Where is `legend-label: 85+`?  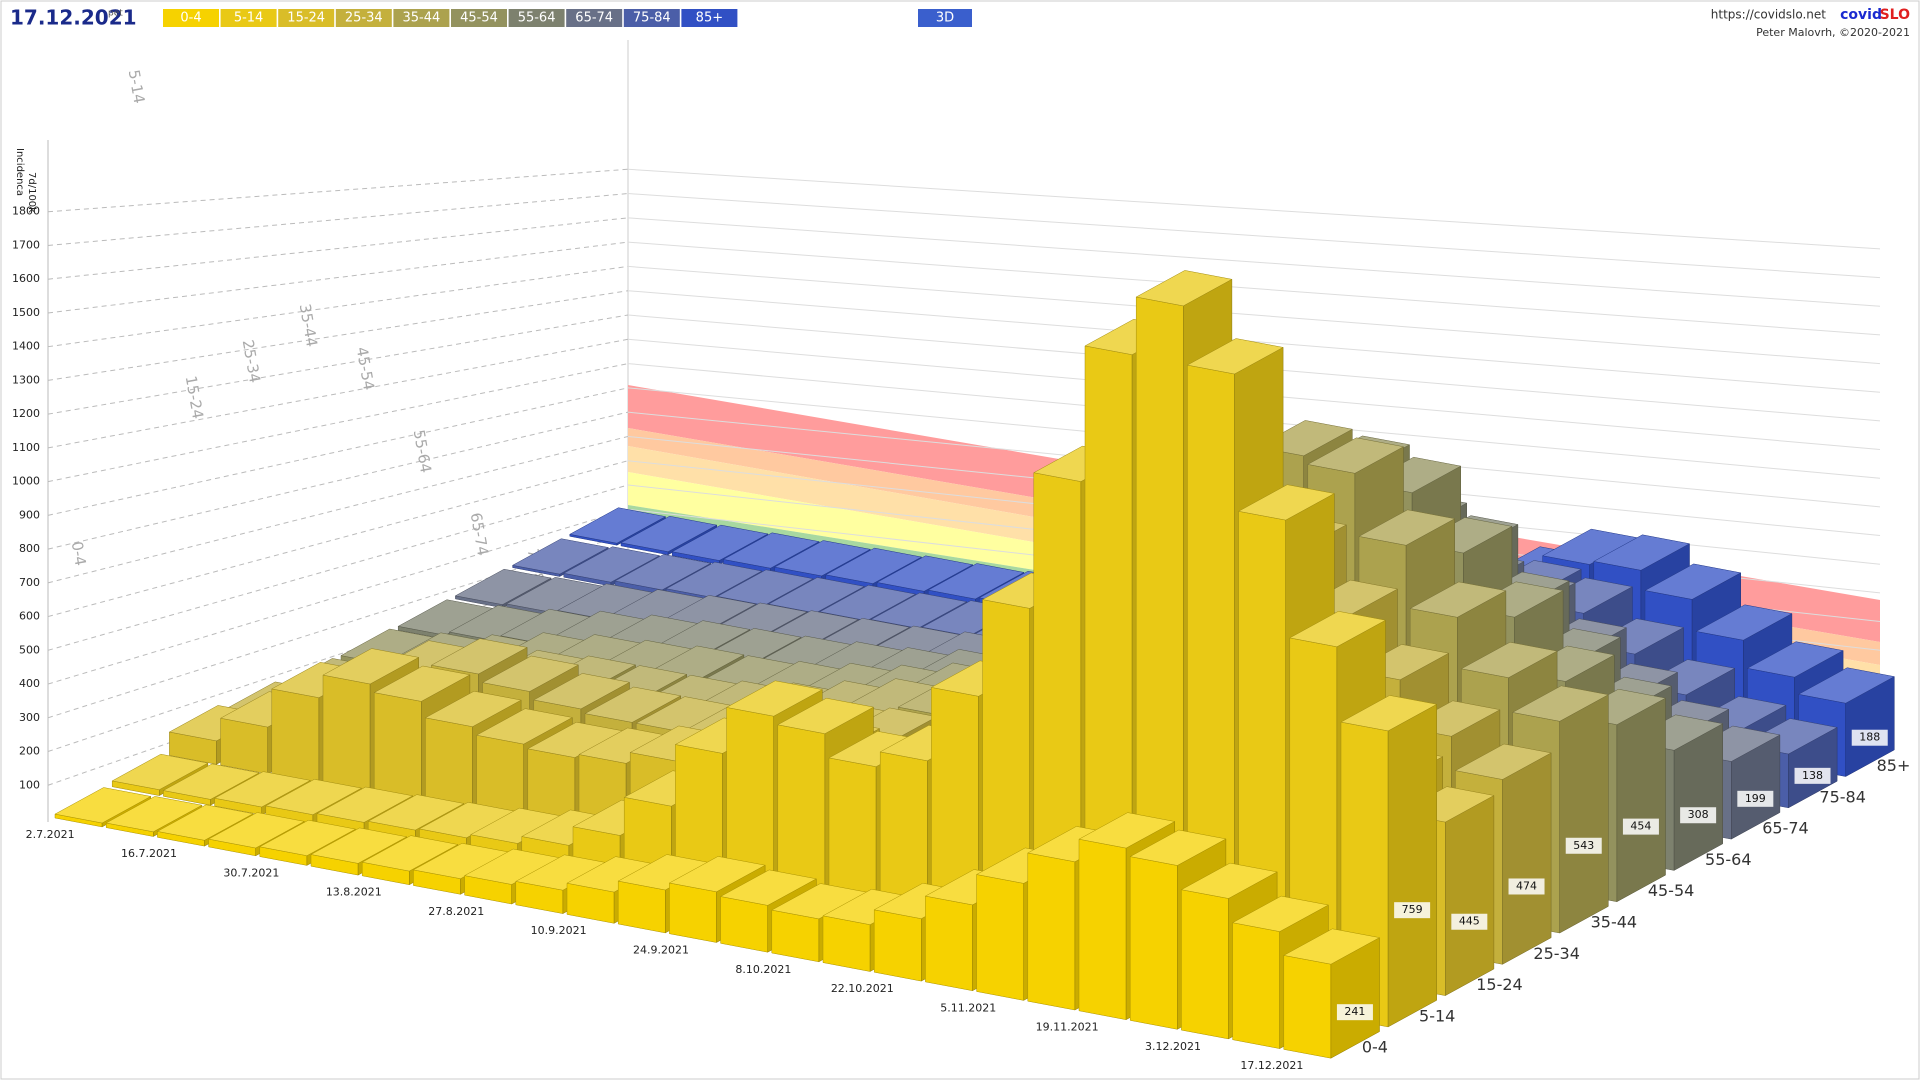
legend-label: 85+ is located at coordinates (709, 18).